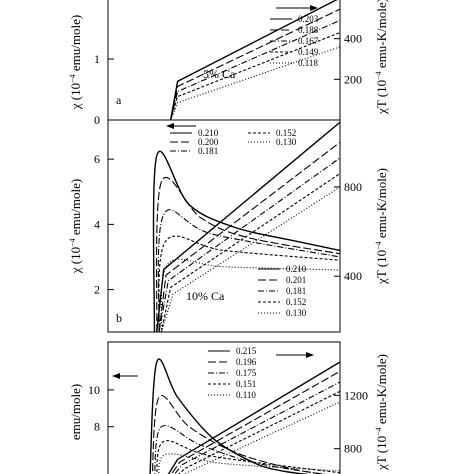 This screenshot has height=474, width=474. Describe the element at coordinates (246, 362) in the screenshot. I see `legend-label: 0.196` at that location.